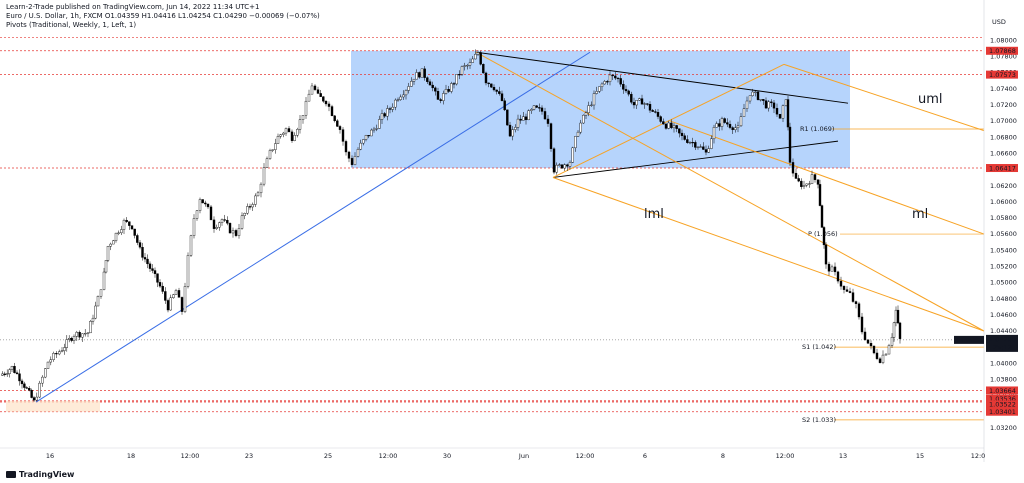  I want to click on x-tick-6: 30, so click(447, 456).